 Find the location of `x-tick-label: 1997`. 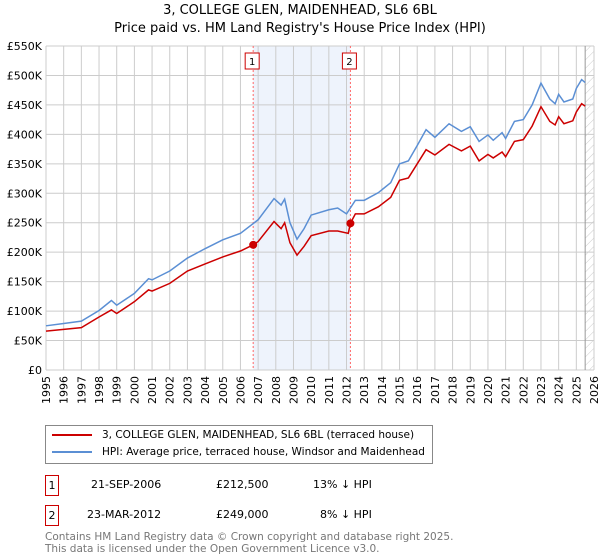

x-tick-label: 1997 is located at coordinates (81, 390).